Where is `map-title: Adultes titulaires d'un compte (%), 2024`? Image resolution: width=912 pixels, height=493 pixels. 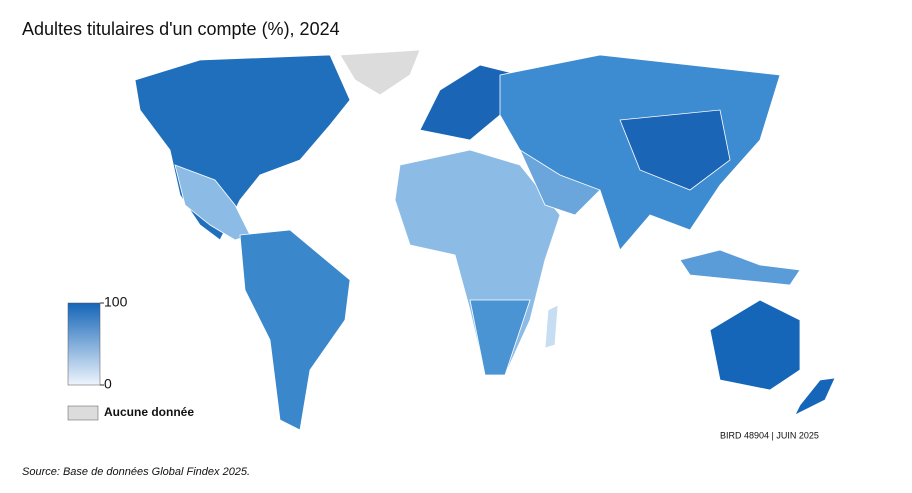 map-title: Adultes titulaires d'un compte (%), 2024 is located at coordinates (181, 29).